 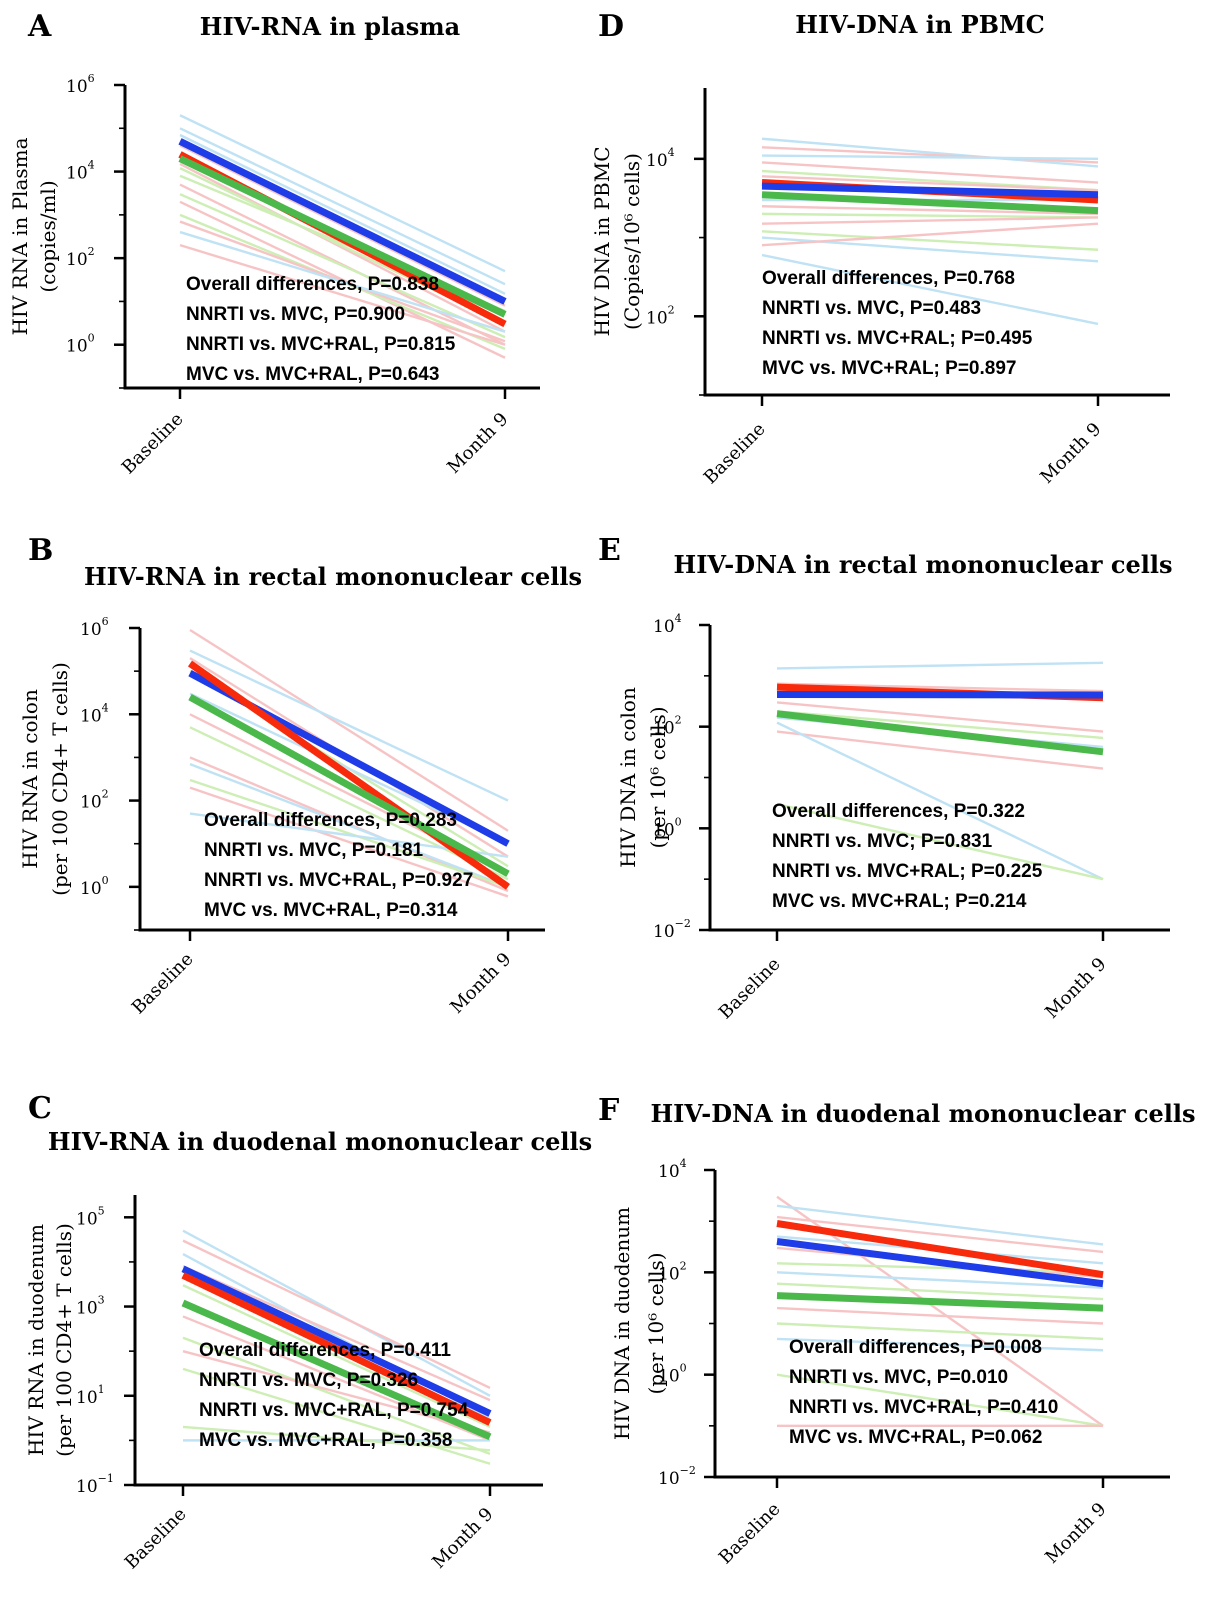 I want to click on y-axis-label: HIV RNA in colon, so click(x=30, y=779).